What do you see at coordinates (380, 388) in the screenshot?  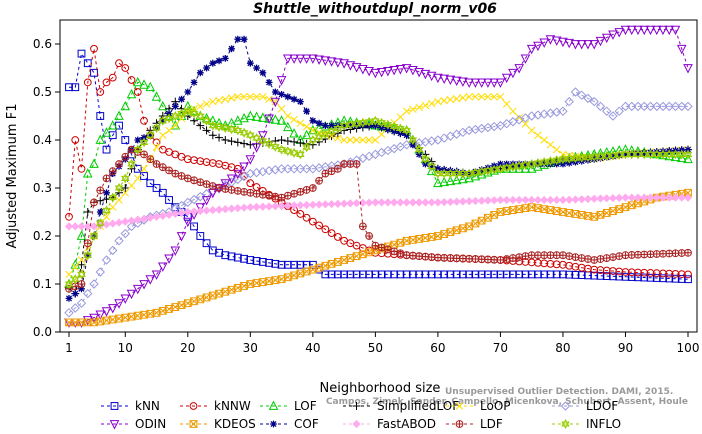 I see `x-axis-label: Neighborhood size` at bounding box center [380, 388].